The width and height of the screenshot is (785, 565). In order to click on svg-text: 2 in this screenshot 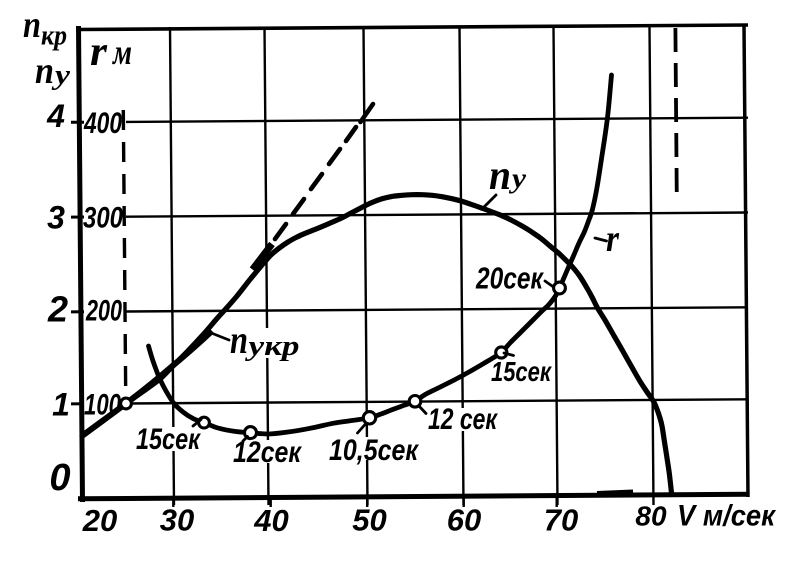, I will do `click(57, 309)`.